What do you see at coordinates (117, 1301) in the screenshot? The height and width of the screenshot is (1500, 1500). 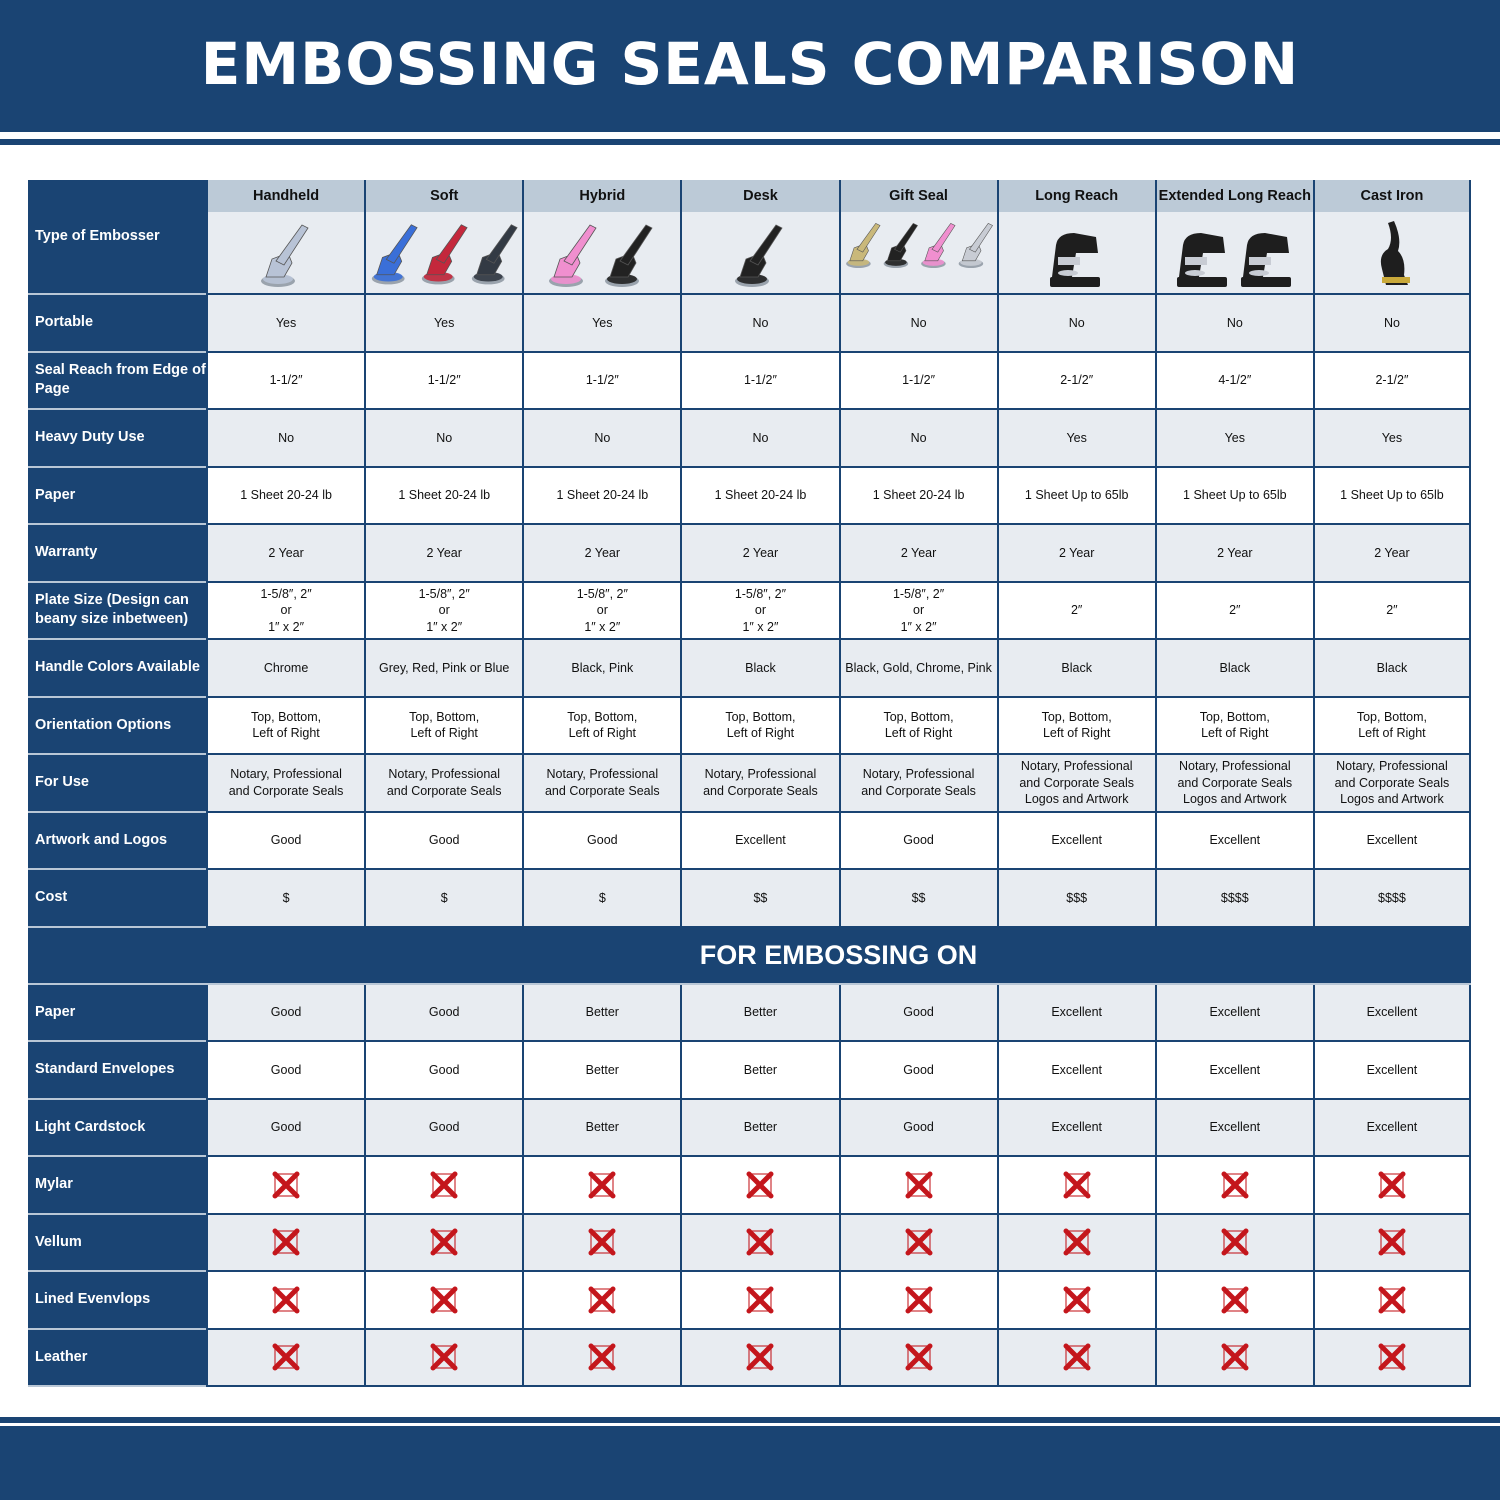 I see `row-label: Lined Evenvlops` at bounding box center [117, 1301].